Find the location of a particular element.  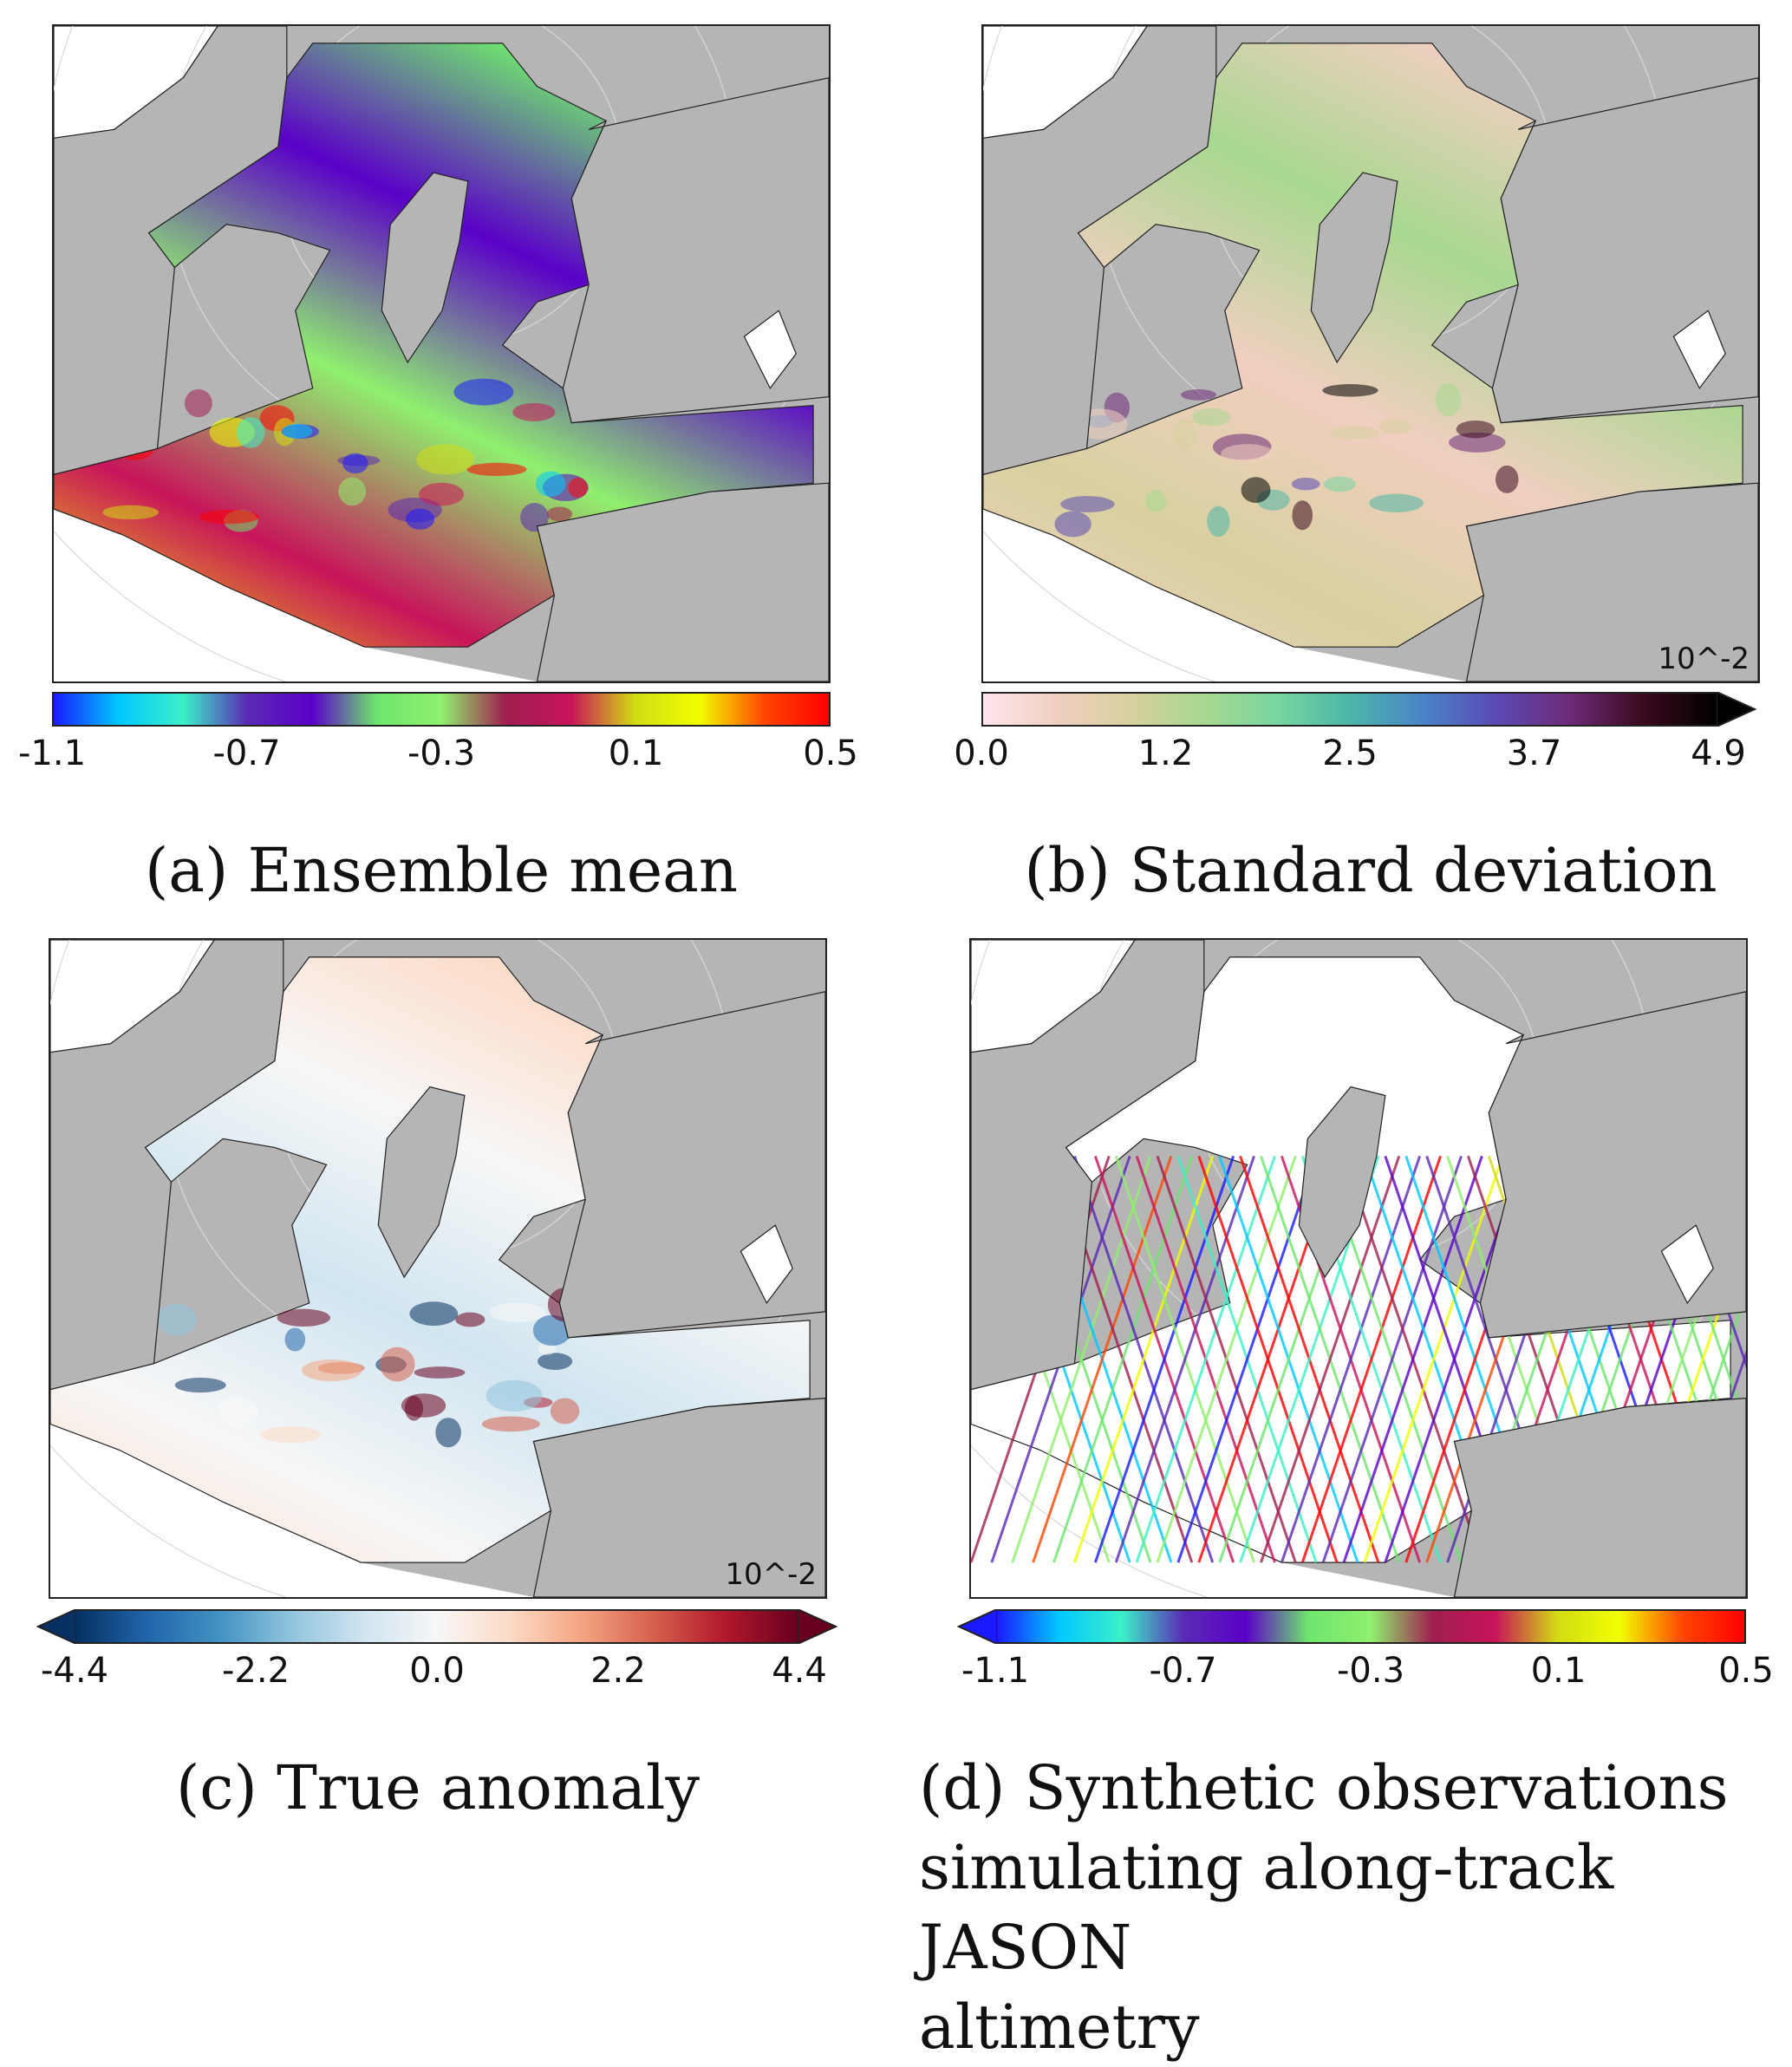

colorbar-tick-label: 3.7 is located at coordinates (1534, 753).